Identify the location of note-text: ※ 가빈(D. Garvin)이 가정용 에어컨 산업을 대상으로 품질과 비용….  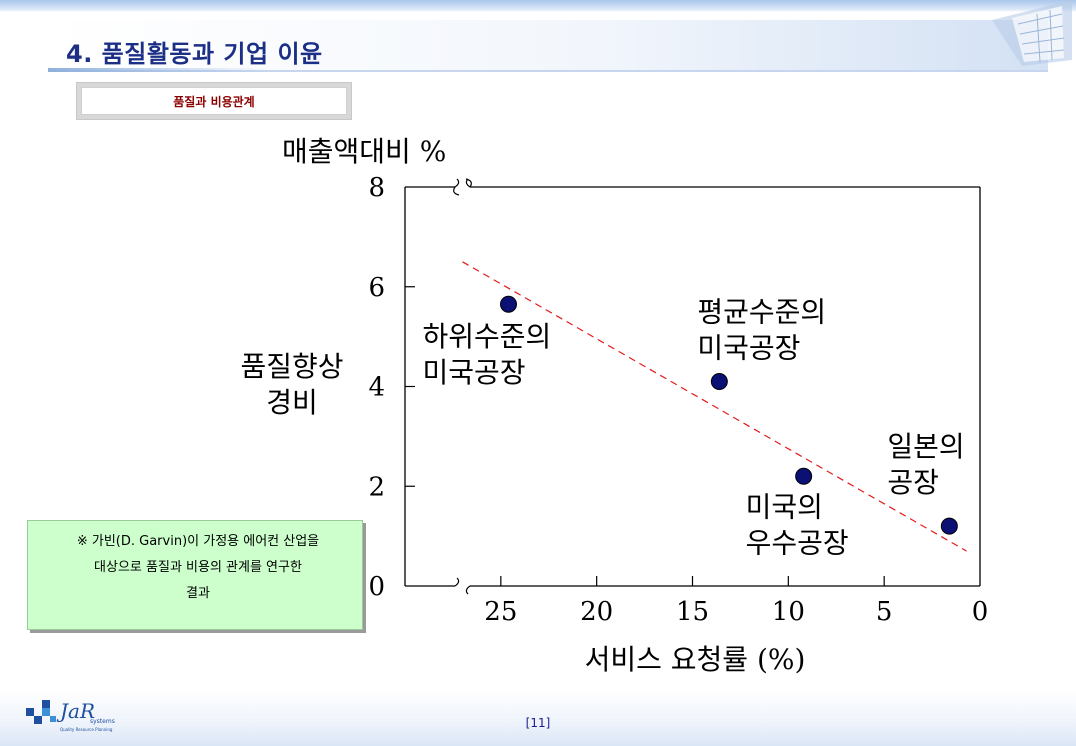
(198, 568).